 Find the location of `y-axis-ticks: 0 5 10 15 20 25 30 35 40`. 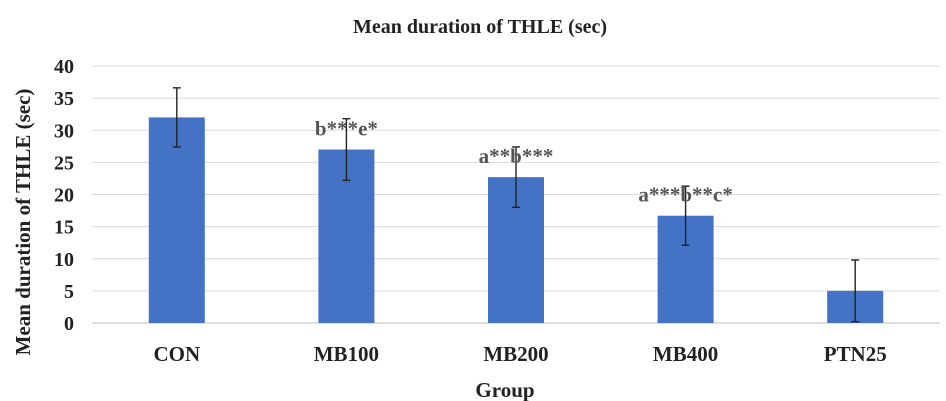

y-axis-ticks: 0 5 10 15 20 25 30 35 40 is located at coordinates (64, 195).